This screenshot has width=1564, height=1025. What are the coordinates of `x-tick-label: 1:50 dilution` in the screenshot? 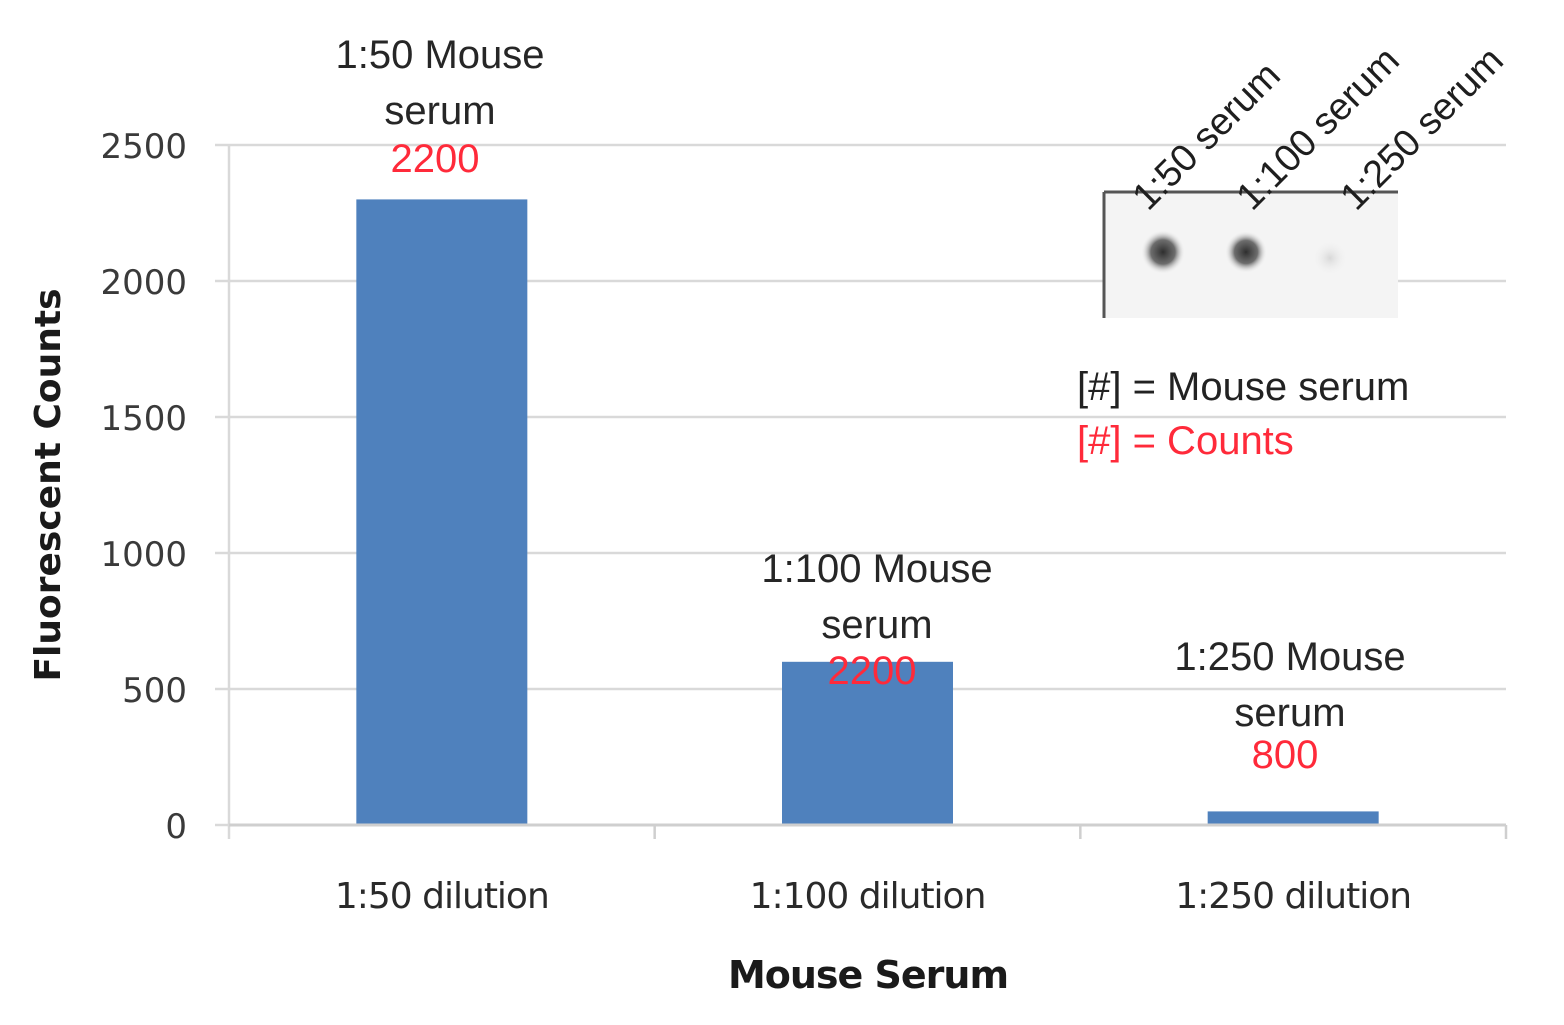 It's located at (442, 896).